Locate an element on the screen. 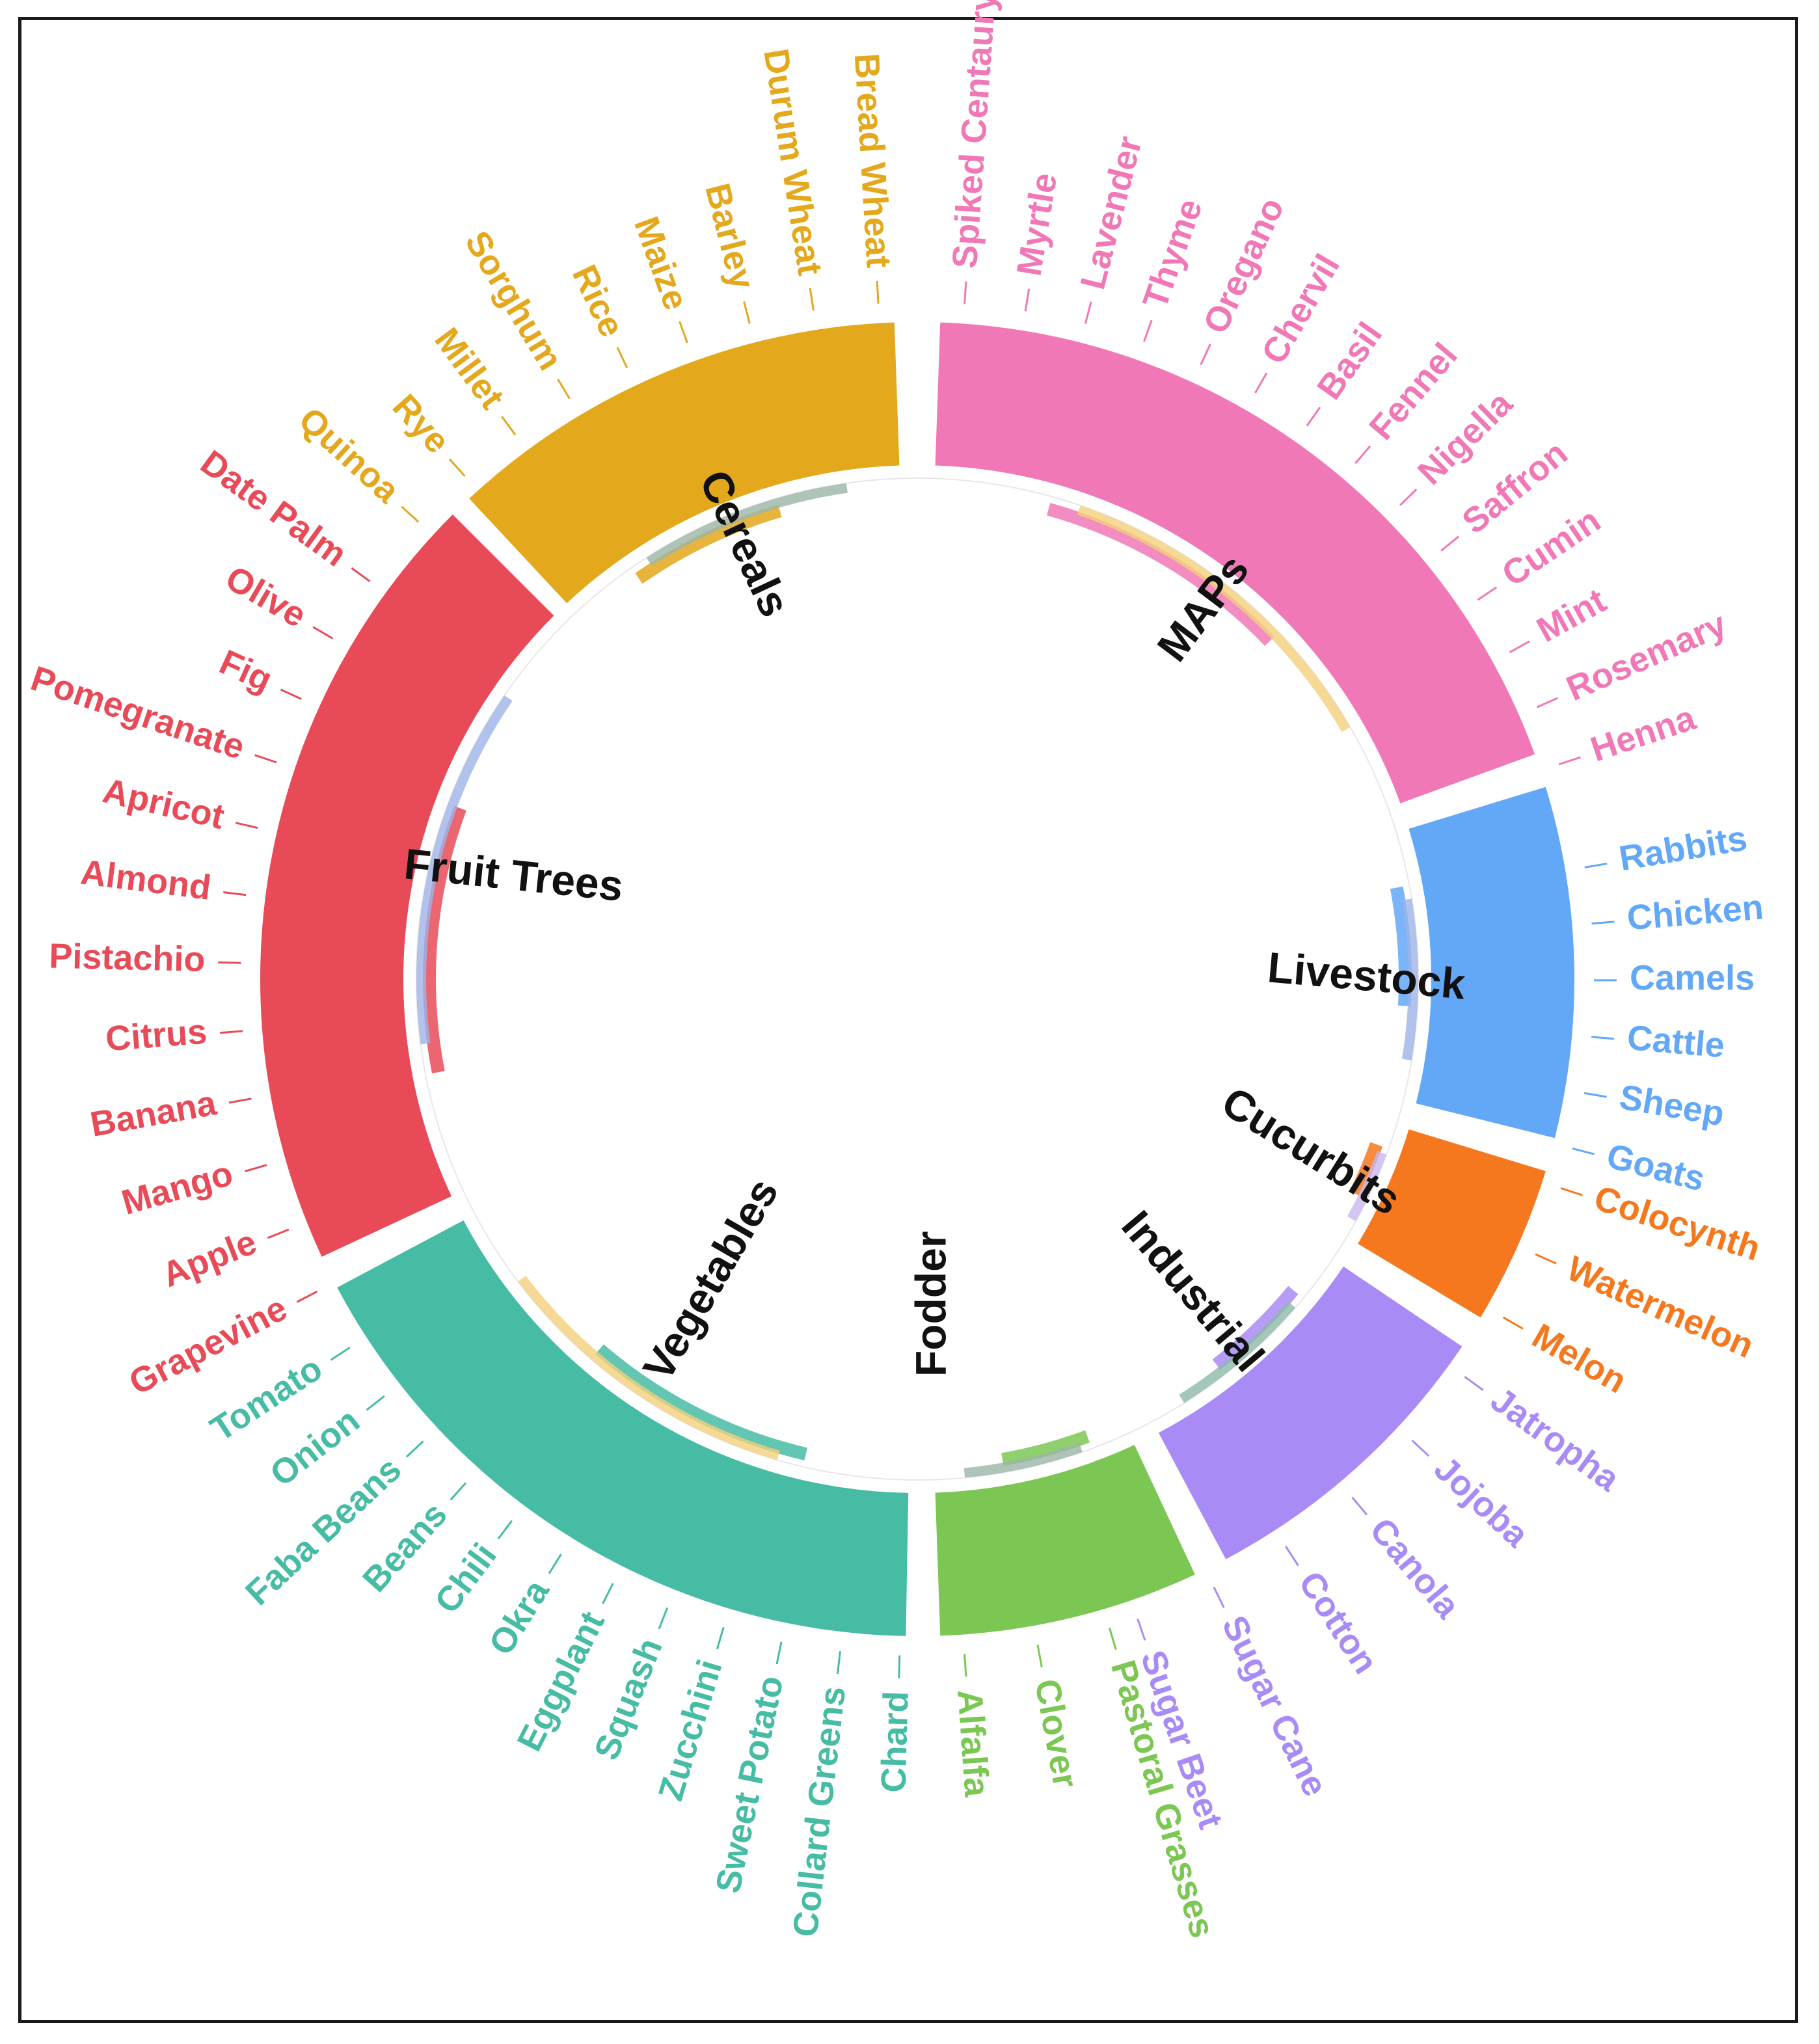 The height and width of the screenshot is (2044, 1819). segment-fodder is located at coordinates (1065, 1540).